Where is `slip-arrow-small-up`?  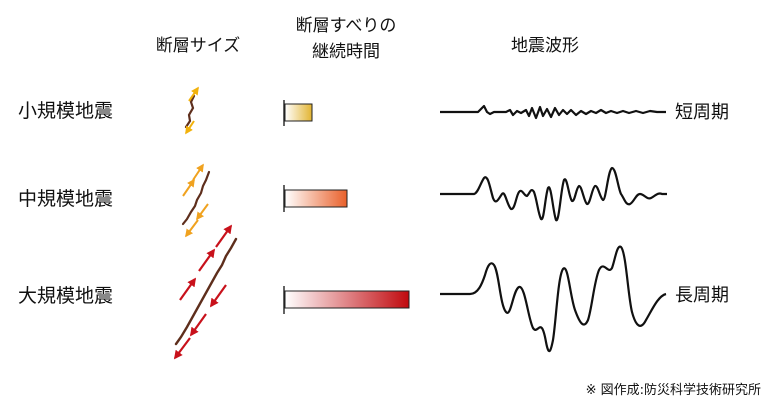 slip-arrow-small-up is located at coordinates (193, 94).